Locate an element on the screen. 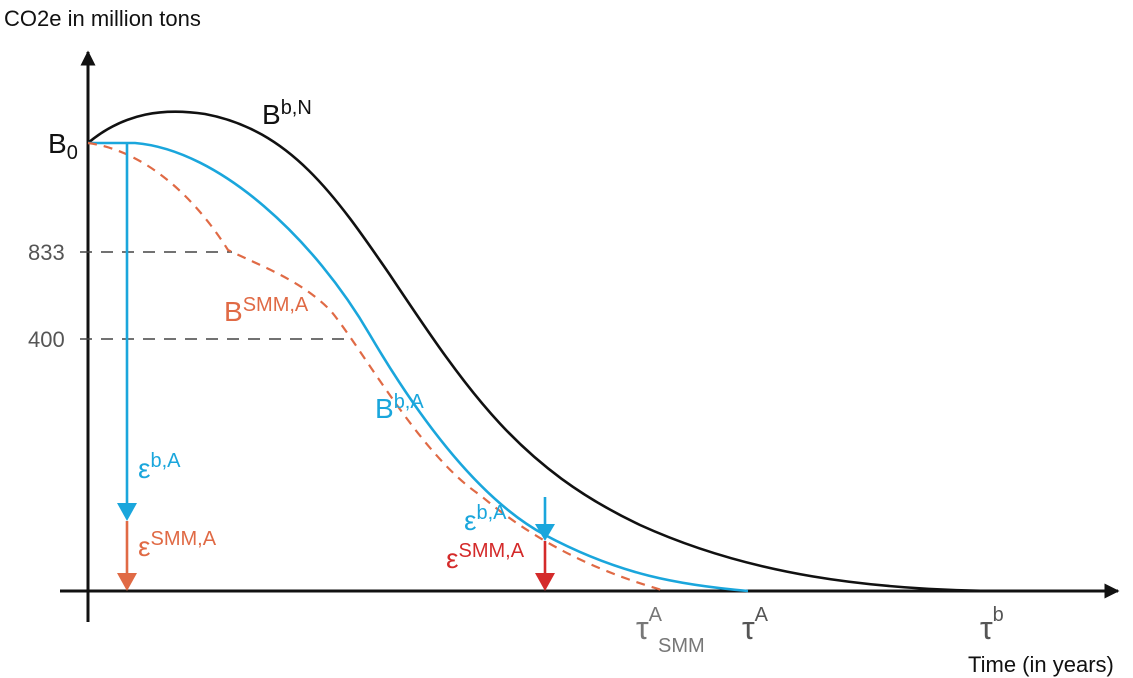 This screenshot has height=678, width=1133. series-label-b-a: Bb,A is located at coordinates (399, 407).